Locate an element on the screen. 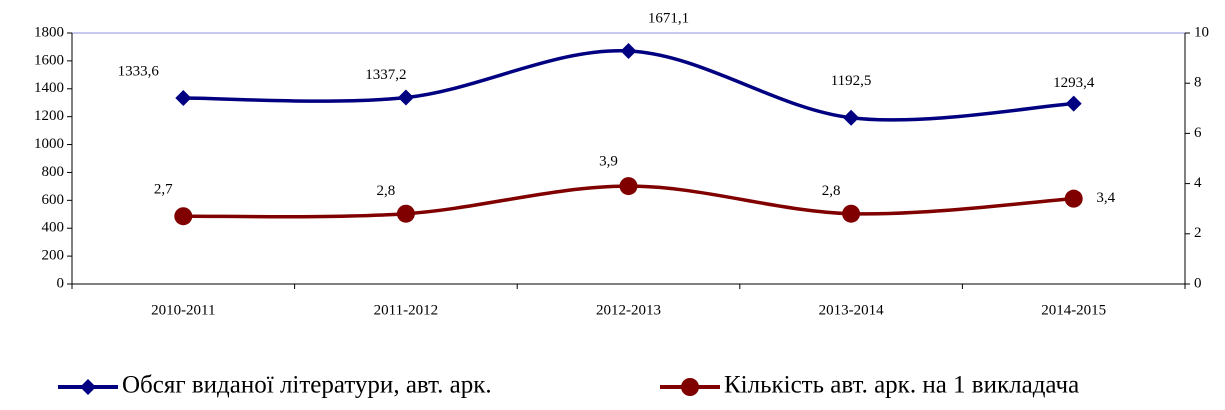 The image size is (1225, 410). y2-tick-label: 10 is located at coordinates (1201, 32).